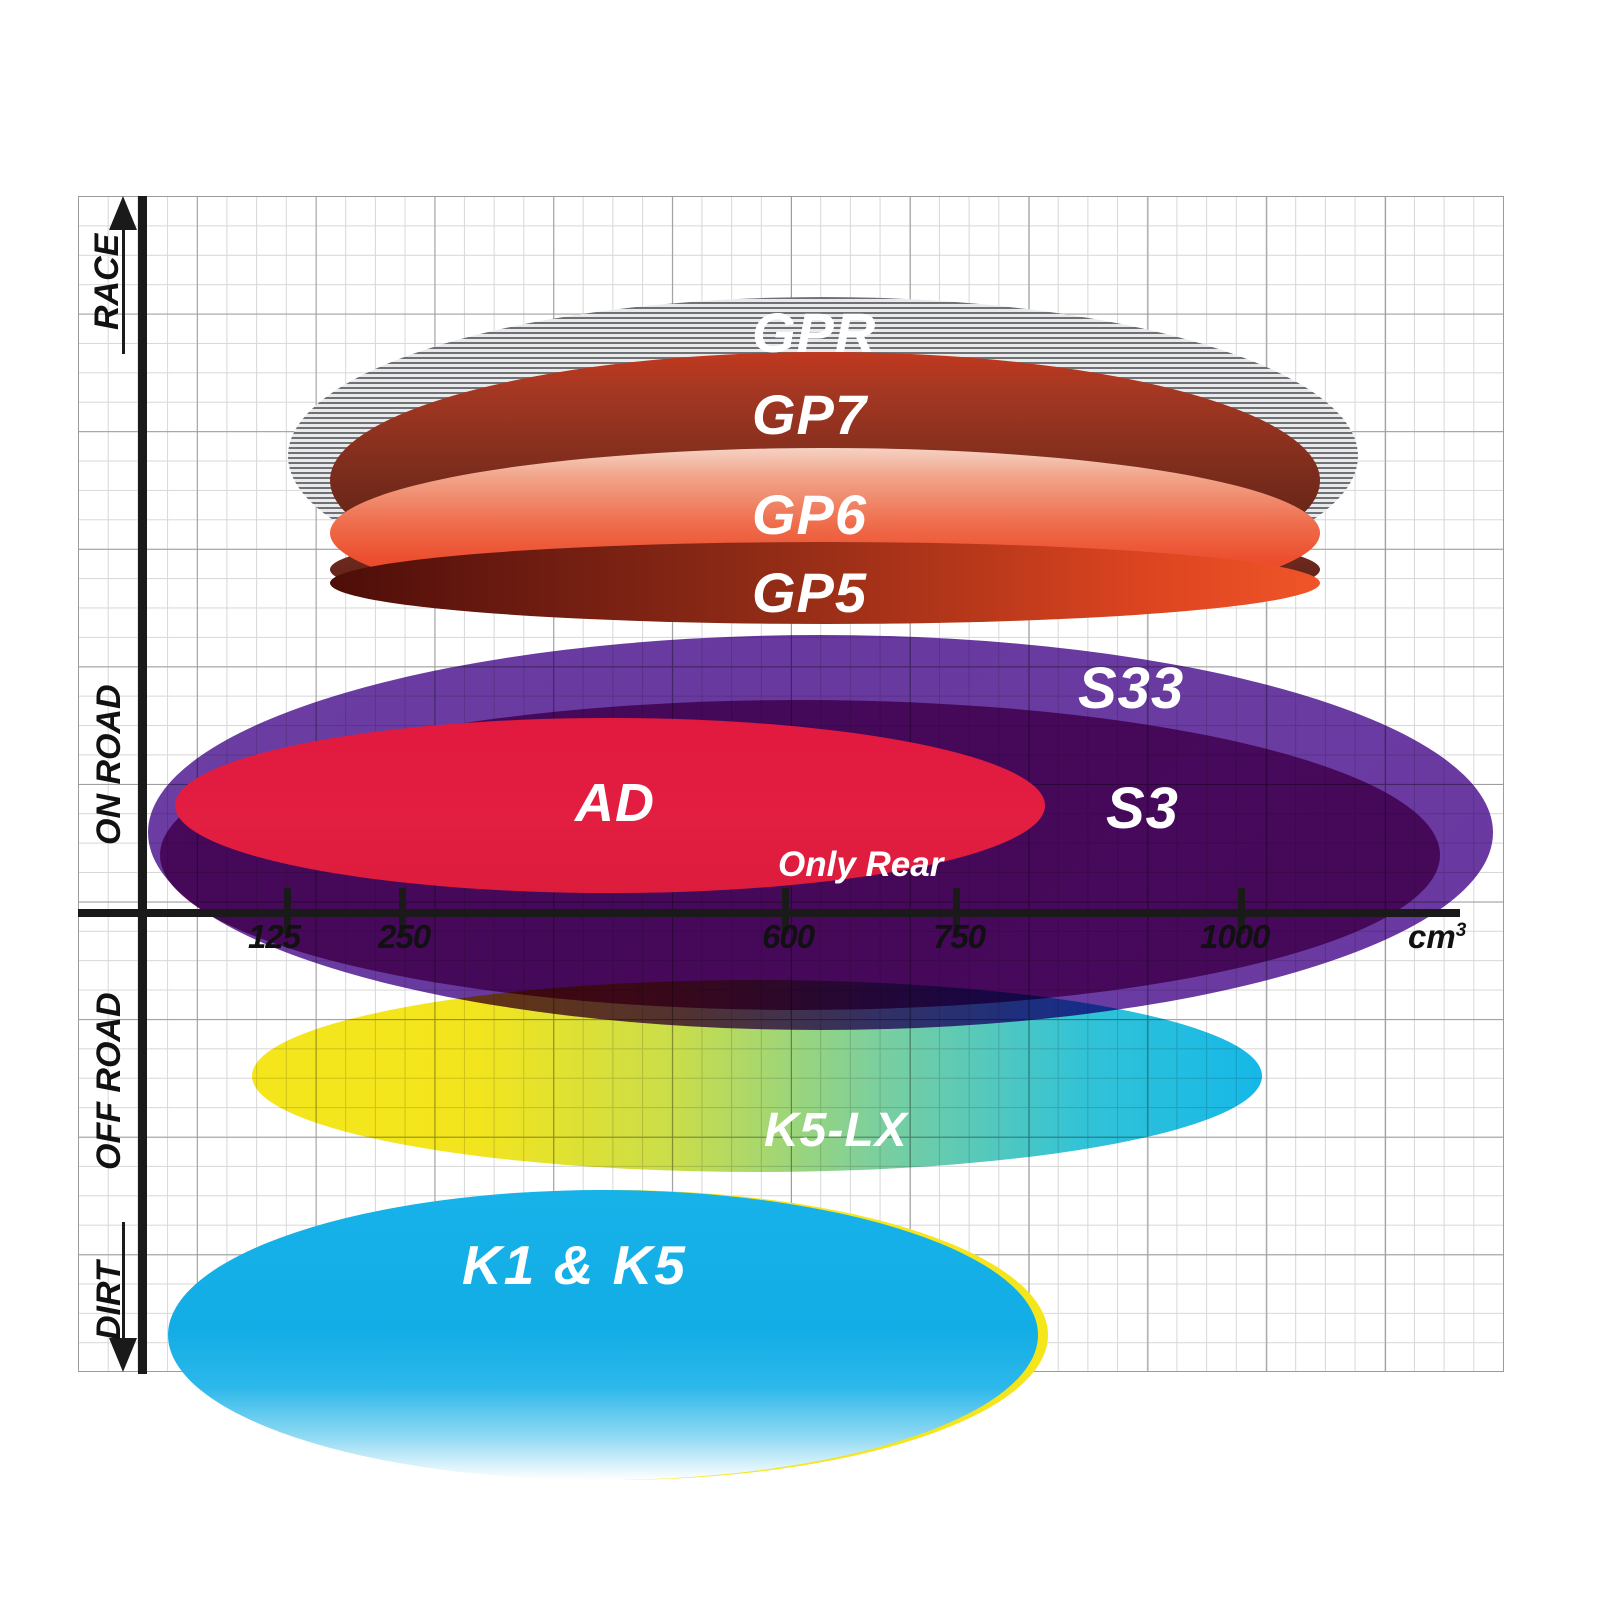 Image resolution: width=1600 pixels, height=1600 pixels. Describe the element at coordinates (1131, 688) in the screenshot. I see `ellipse-label-s33: S33` at that location.